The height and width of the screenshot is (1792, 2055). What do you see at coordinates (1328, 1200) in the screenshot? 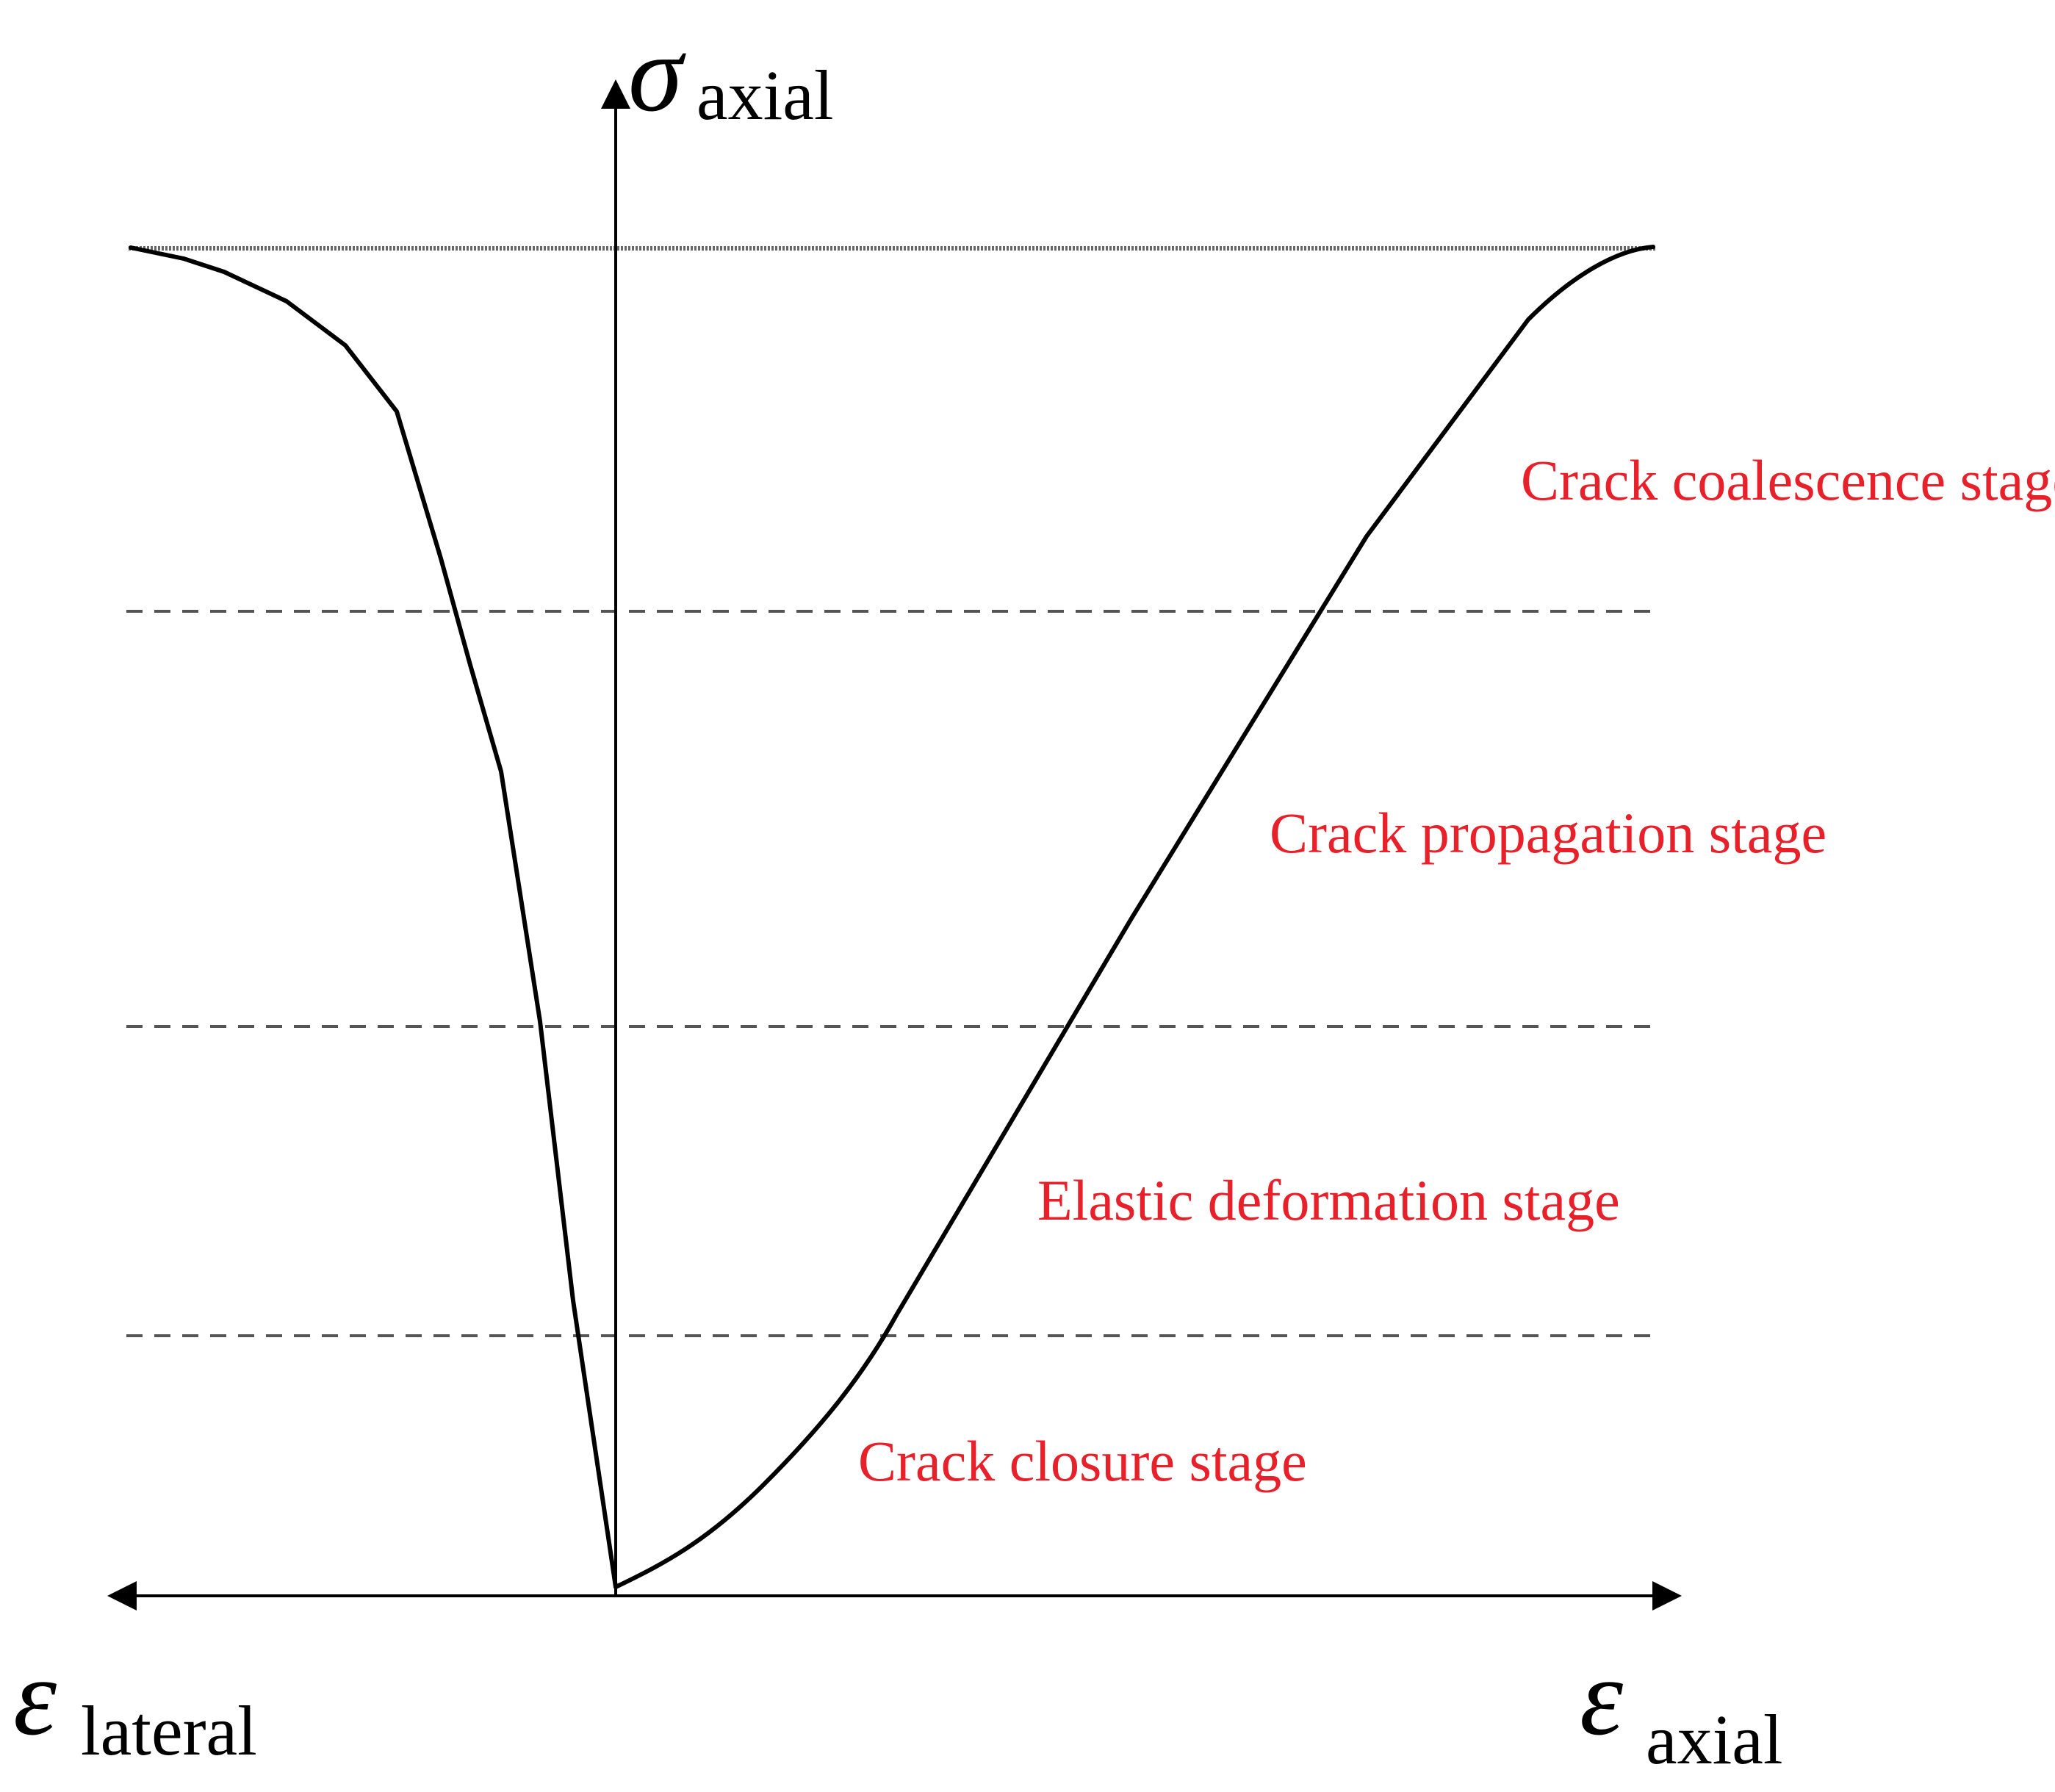
I see `stage-label-elastic-deformation: Elastic deformation stage` at bounding box center [1328, 1200].